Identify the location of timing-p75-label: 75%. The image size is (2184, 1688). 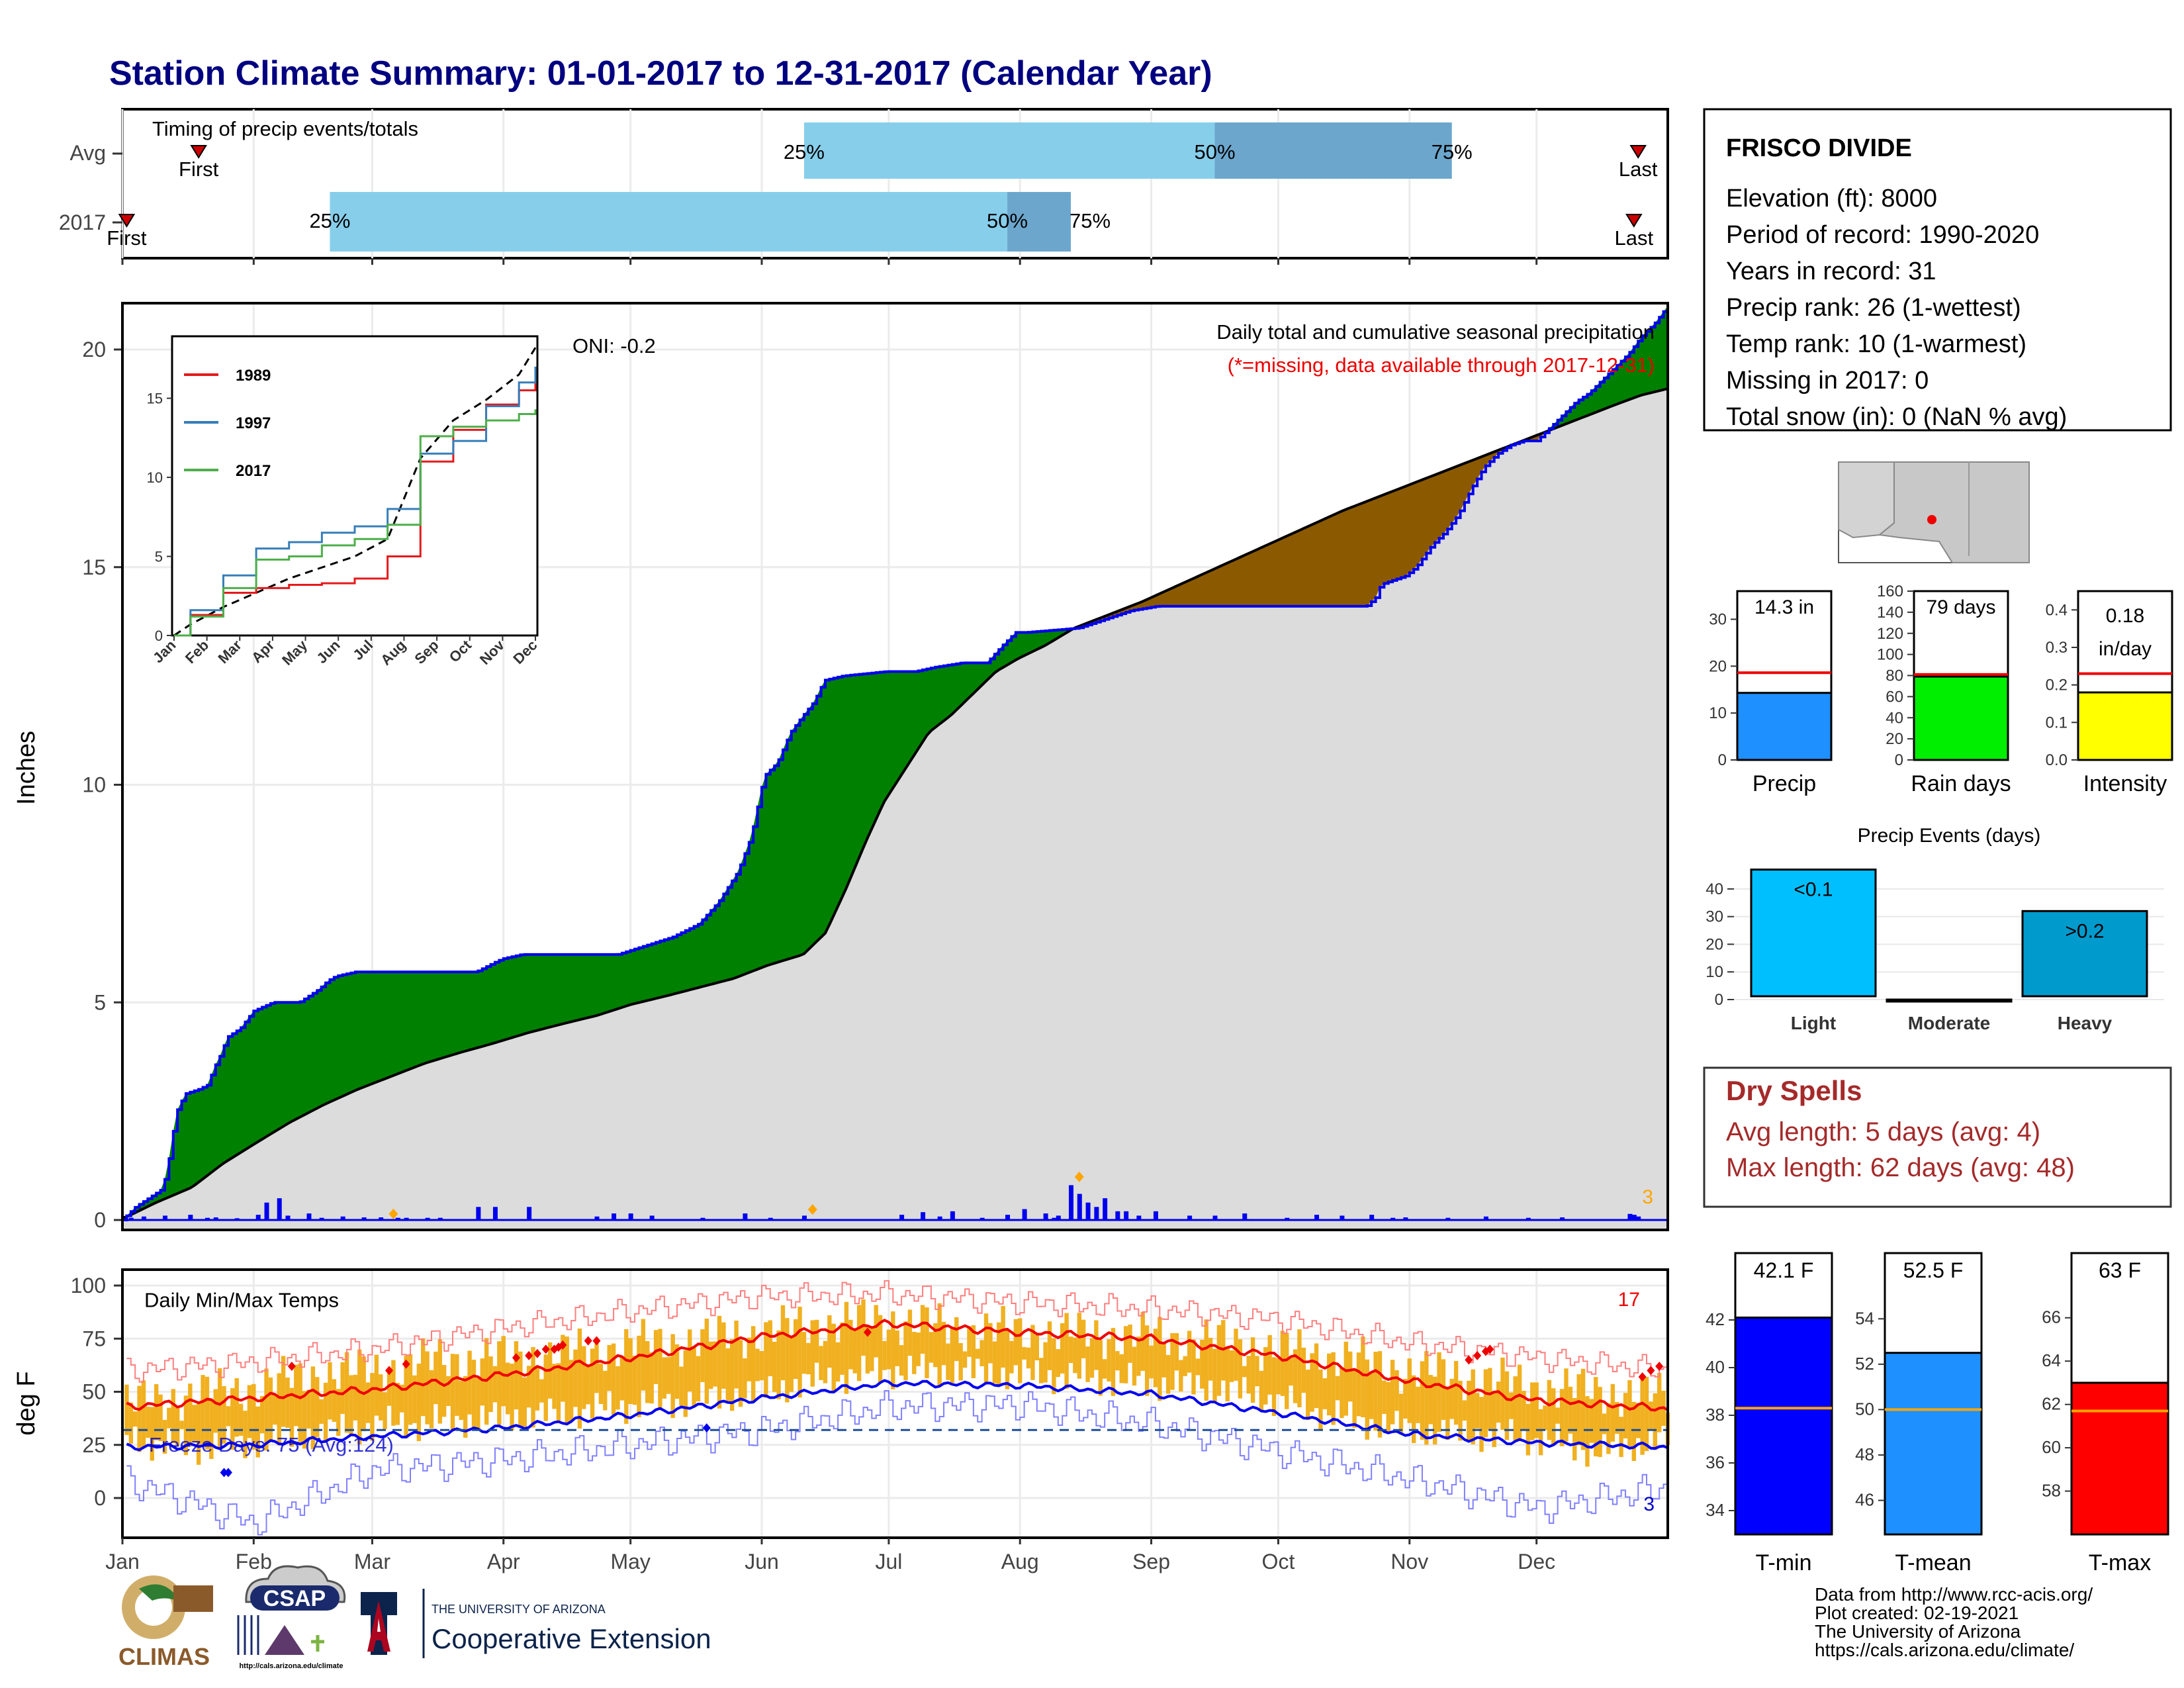
(1090, 220).